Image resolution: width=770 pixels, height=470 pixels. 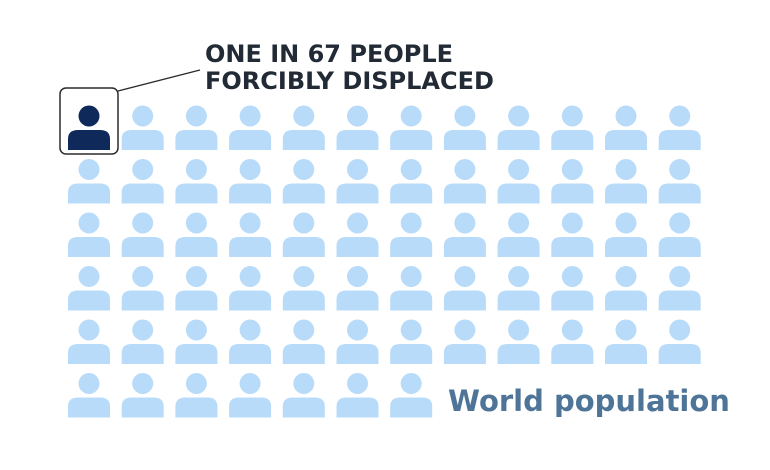 What do you see at coordinates (159, 80) in the screenshot?
I see `callout-line` at bounding box center [159, 80].